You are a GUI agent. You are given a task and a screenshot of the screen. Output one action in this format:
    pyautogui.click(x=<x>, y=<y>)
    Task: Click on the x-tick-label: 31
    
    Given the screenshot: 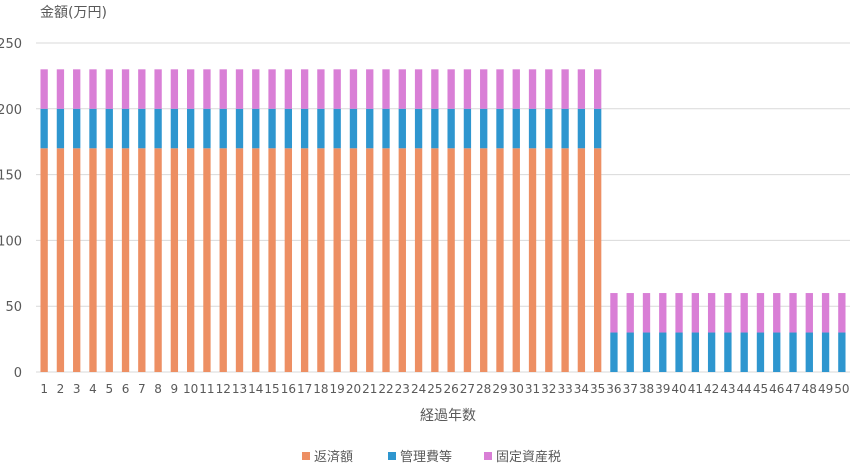 What is the action you would take?
    pyautogui.click(x=532, y=389)
    